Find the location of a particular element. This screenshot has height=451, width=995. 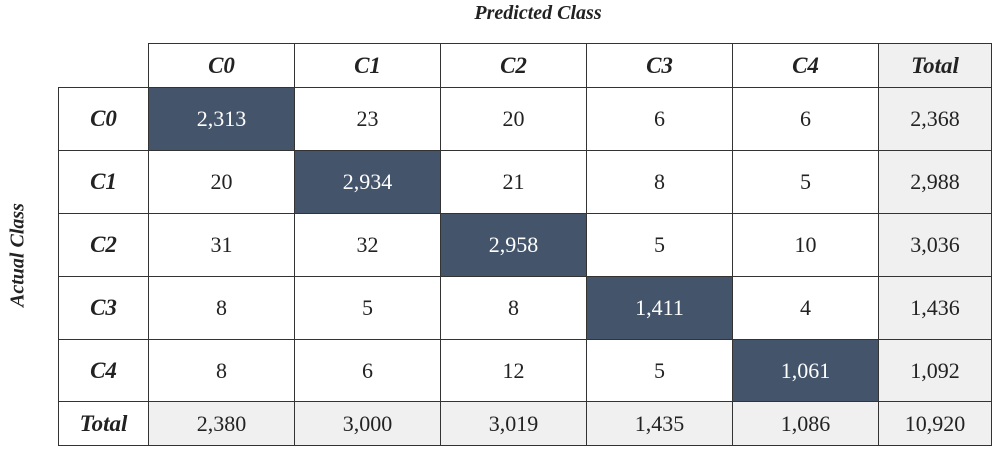

cell: 2,313 is located at coordinates (221, 119).